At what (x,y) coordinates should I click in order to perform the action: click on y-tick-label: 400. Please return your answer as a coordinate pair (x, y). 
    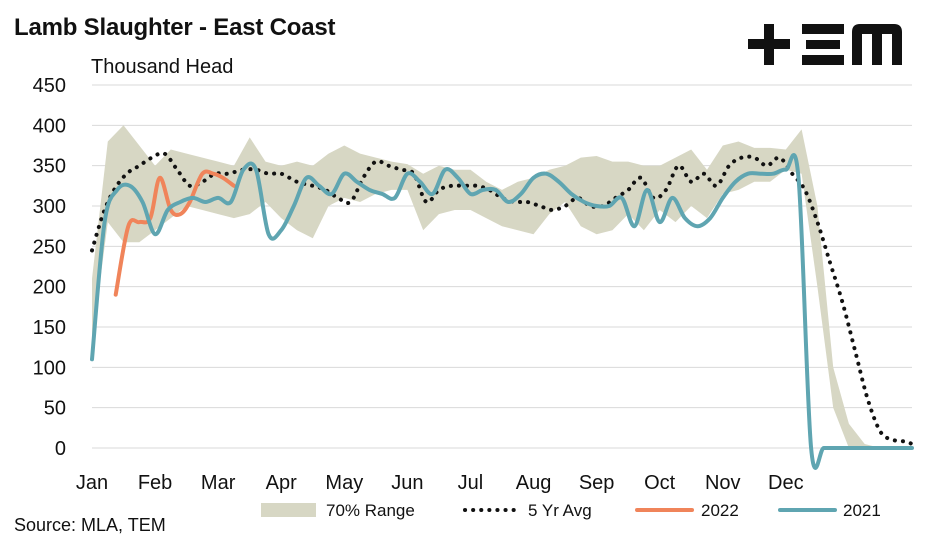
    Looking at the image, I should click on (49, 126).